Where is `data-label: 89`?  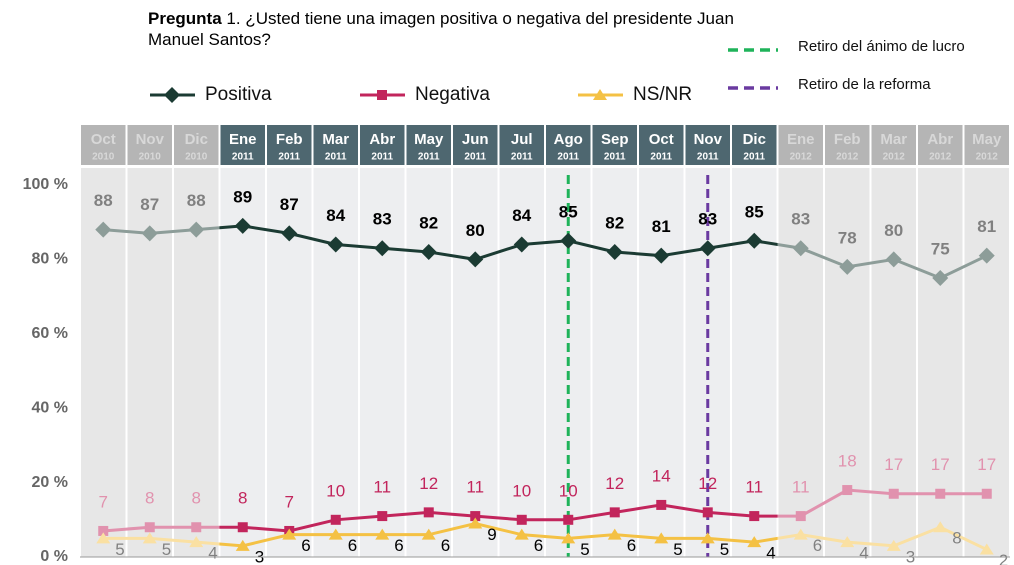 data-label: 89 is located at coordinates (242, 196).